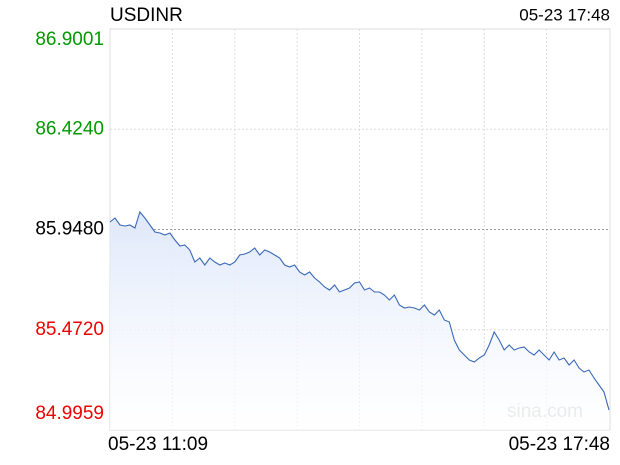 The height and width of the screenshot is (465, 620). I want to click on y-tick-label: 86.9001, so click(69, 39).